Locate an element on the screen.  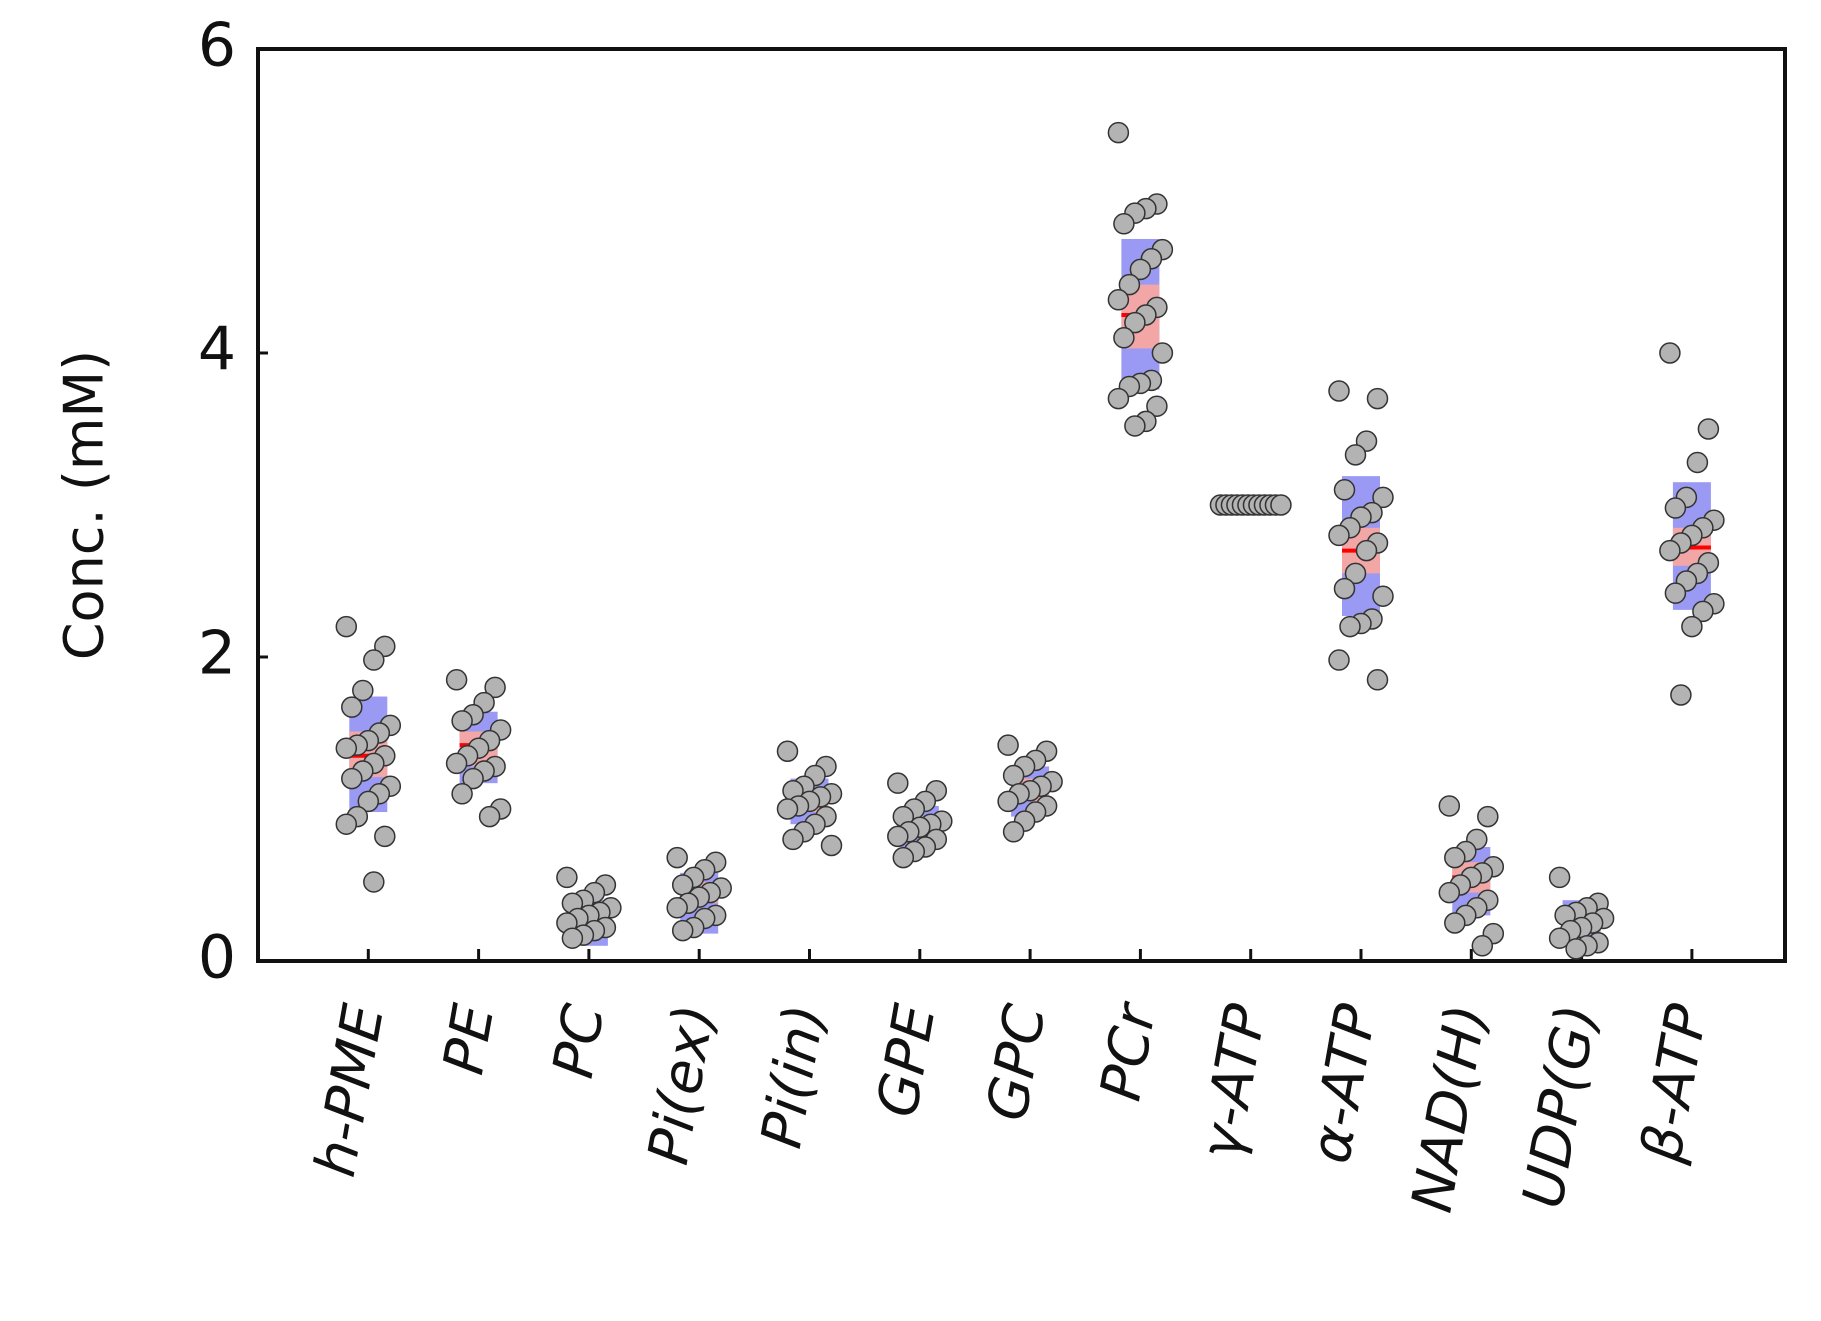
x-tick-label: Pi(in) is located at coordinates (793, 1076).